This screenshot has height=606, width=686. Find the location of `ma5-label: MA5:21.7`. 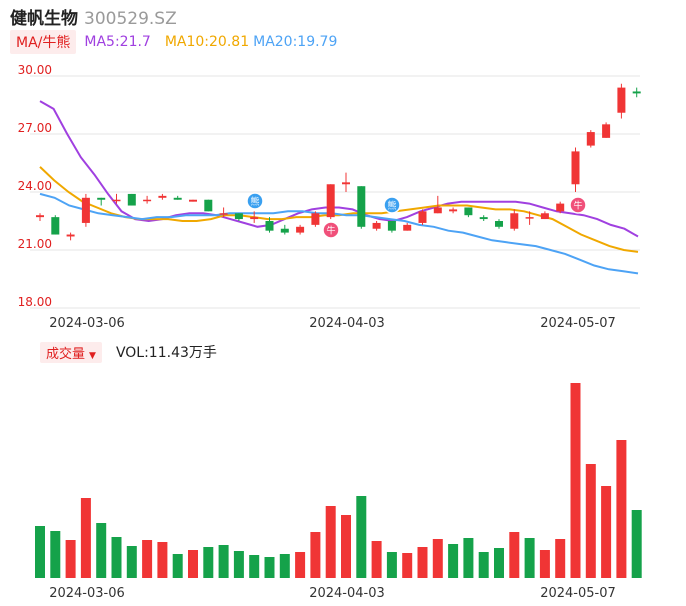

ma5-label: MA5:21.7 is located at coordinates (117, 42).